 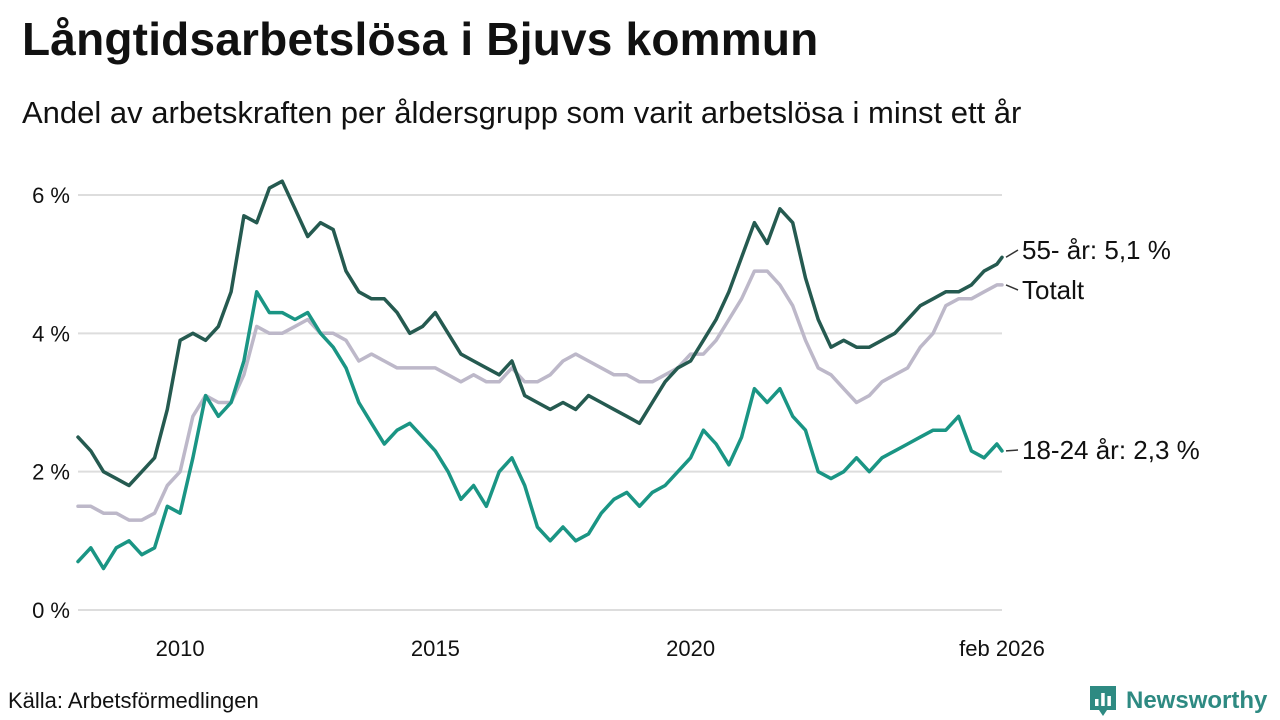 What do you see at coordinates (690, 648) in the screenshot?
I see `x-tick-label: 2020` at bounding box center [690, 648].